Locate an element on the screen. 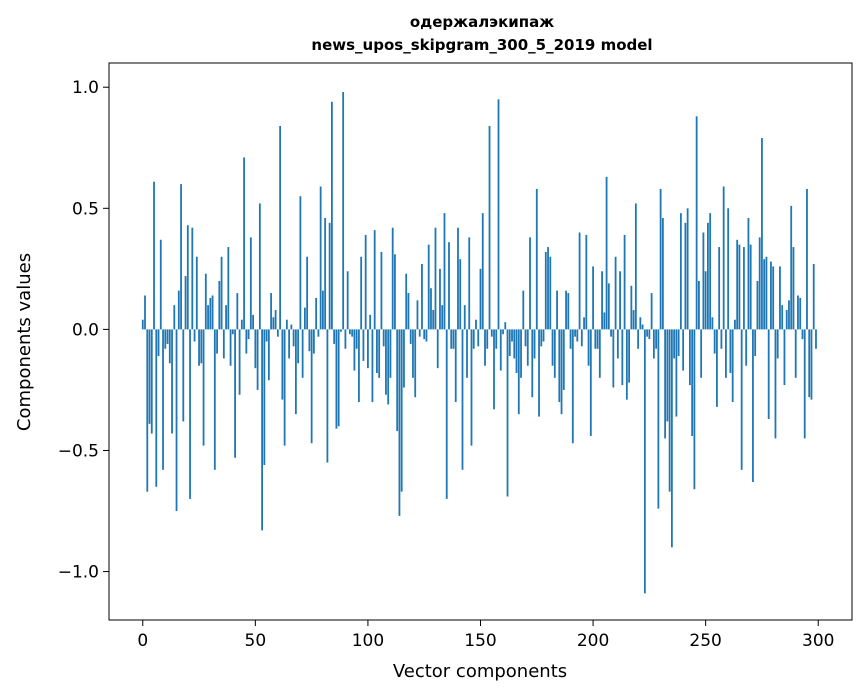 The image size is (867, 696). x-tick-label: 50 is located at coordinates (256, 641).